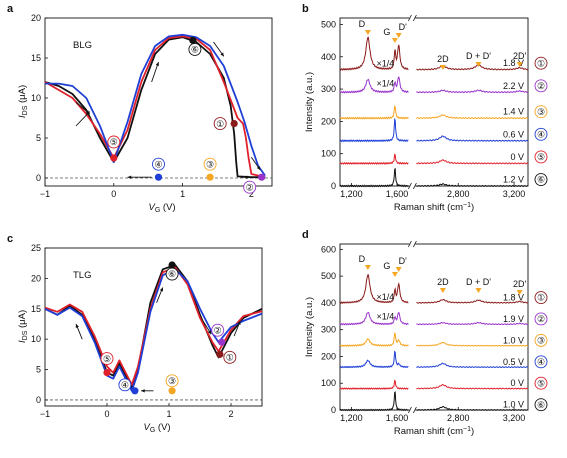  Describe the element at coordinates (328, 249) in the screenshot. I see `y-tick-label: 600` at that location.